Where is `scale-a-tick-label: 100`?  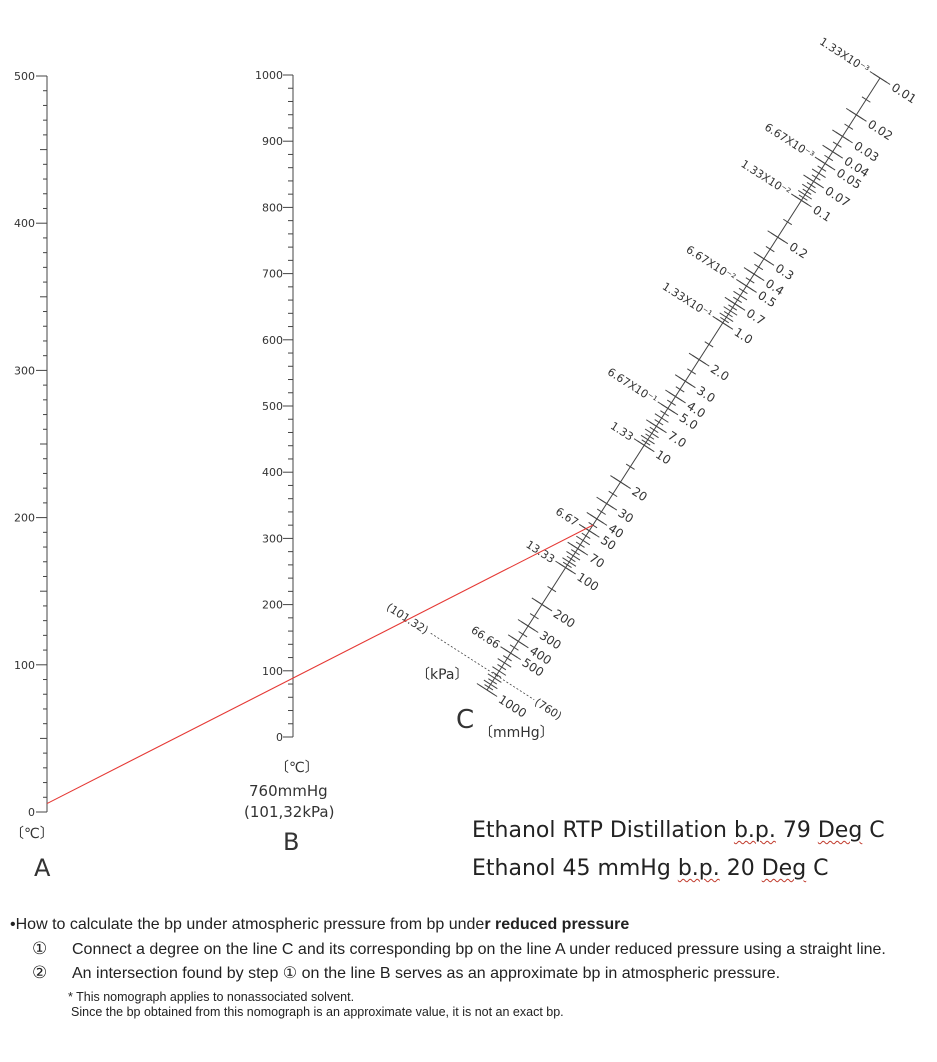 scale-a-tick-label: 100 is located at coordinates (24, 665).